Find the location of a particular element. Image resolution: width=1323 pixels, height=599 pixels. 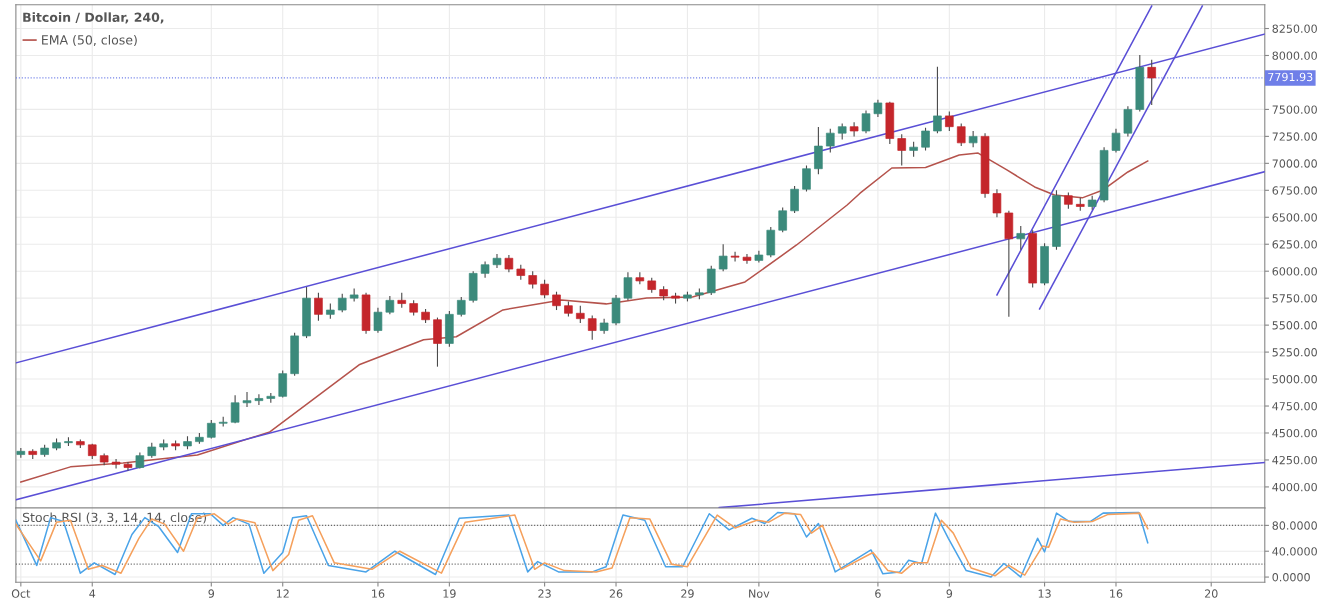

x-tick-label: 6 is located at coordinates (878, 593).